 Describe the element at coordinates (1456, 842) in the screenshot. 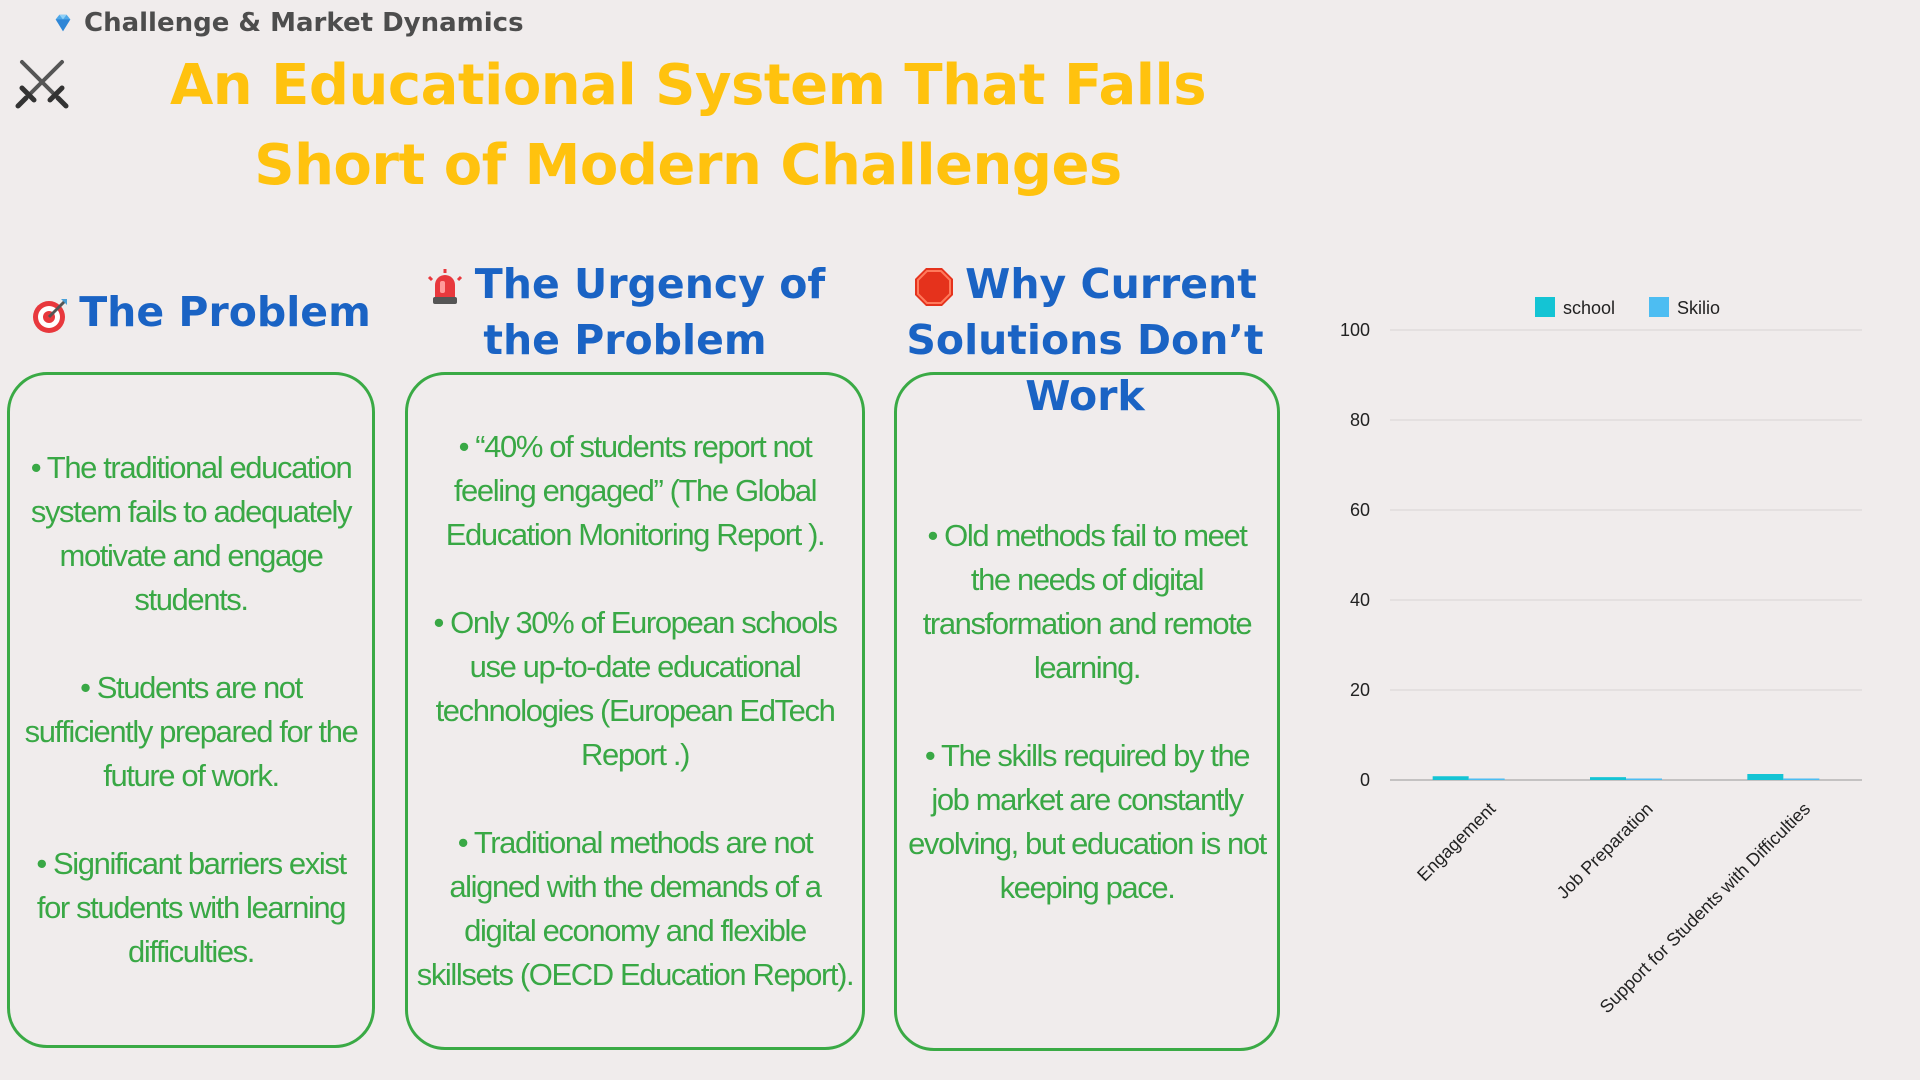

I see `x-tick-label: Engagement` at that location.